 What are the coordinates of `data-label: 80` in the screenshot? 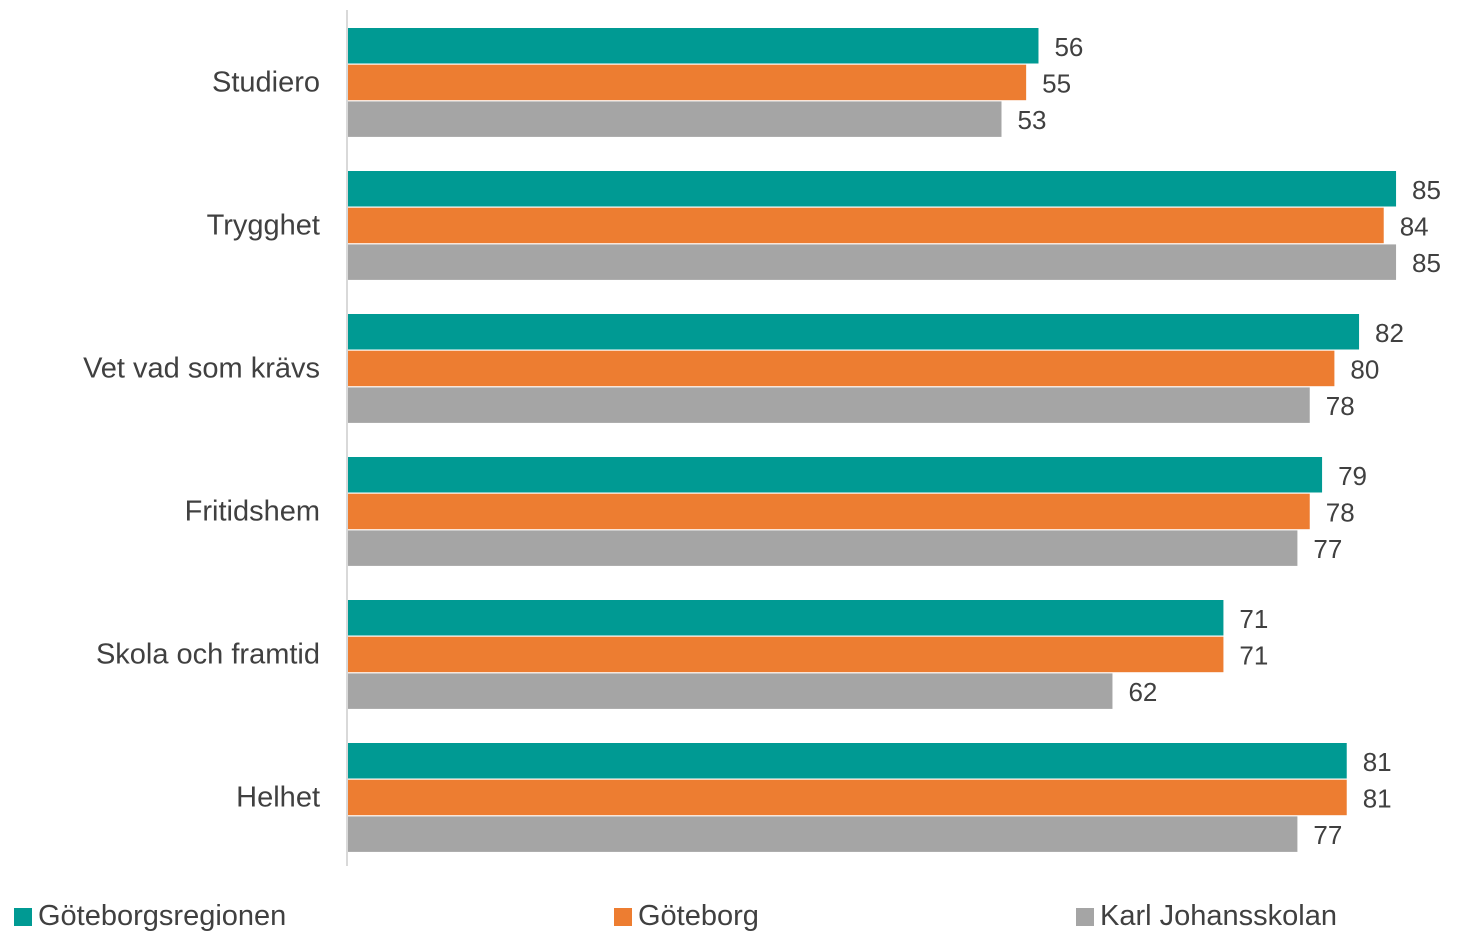 It's located at (1364, 369).